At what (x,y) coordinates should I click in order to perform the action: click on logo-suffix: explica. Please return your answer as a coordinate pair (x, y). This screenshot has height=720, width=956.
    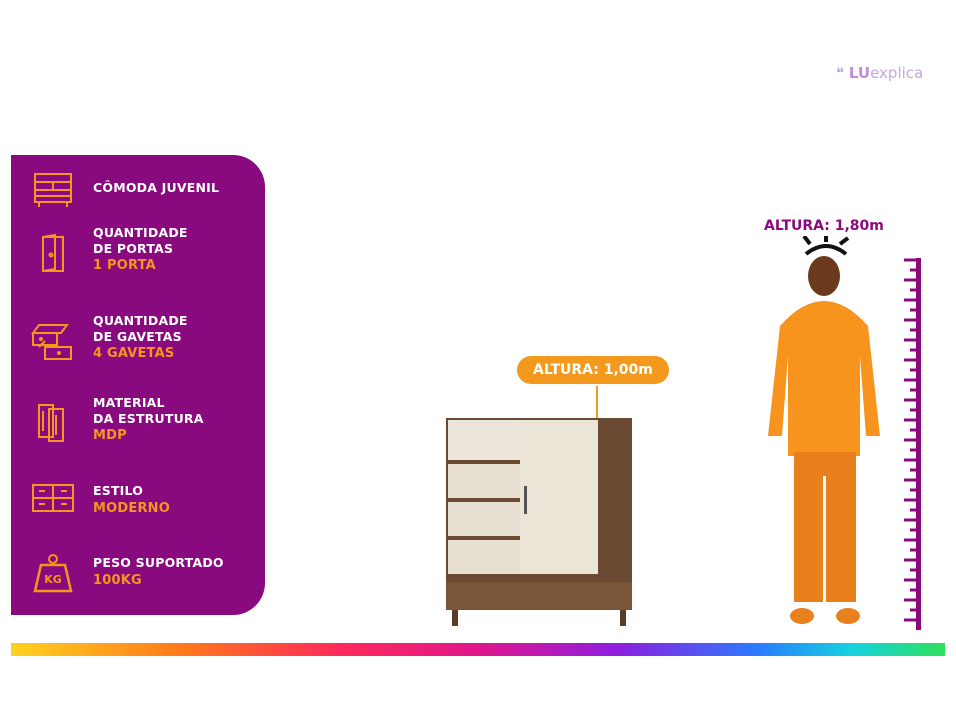
    Looking at the image, I should click on (897, 73).